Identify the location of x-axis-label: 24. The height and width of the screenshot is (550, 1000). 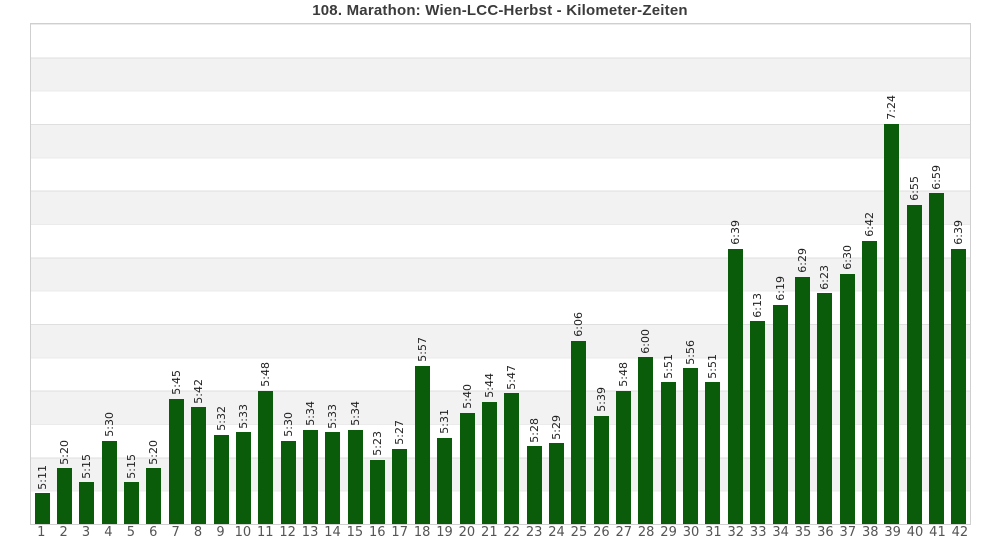
(556, 532).